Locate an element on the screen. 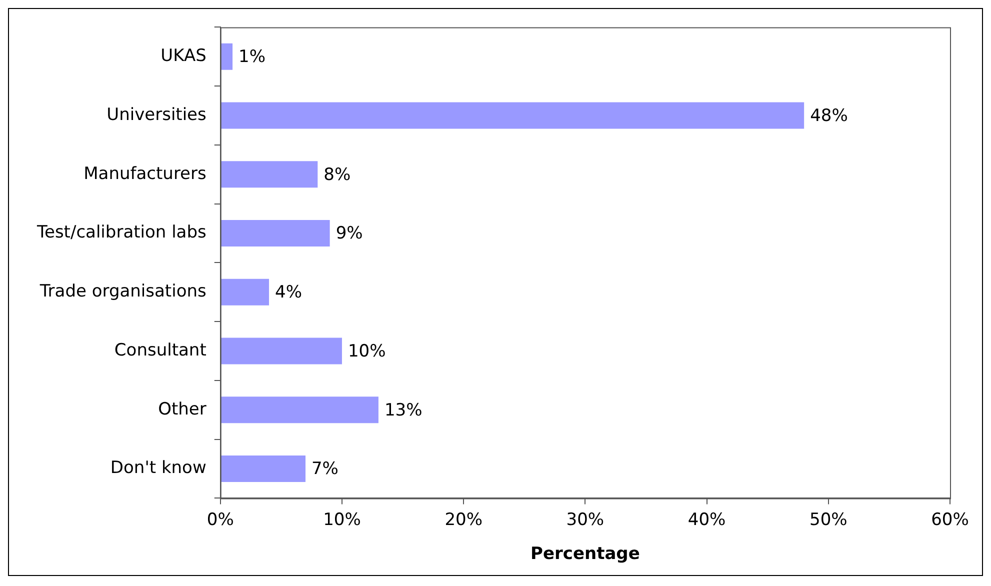 Image resolution: width=991 pixels, height=586 pixels. x-tick-label: 60% is located at coordinates (950, 520).